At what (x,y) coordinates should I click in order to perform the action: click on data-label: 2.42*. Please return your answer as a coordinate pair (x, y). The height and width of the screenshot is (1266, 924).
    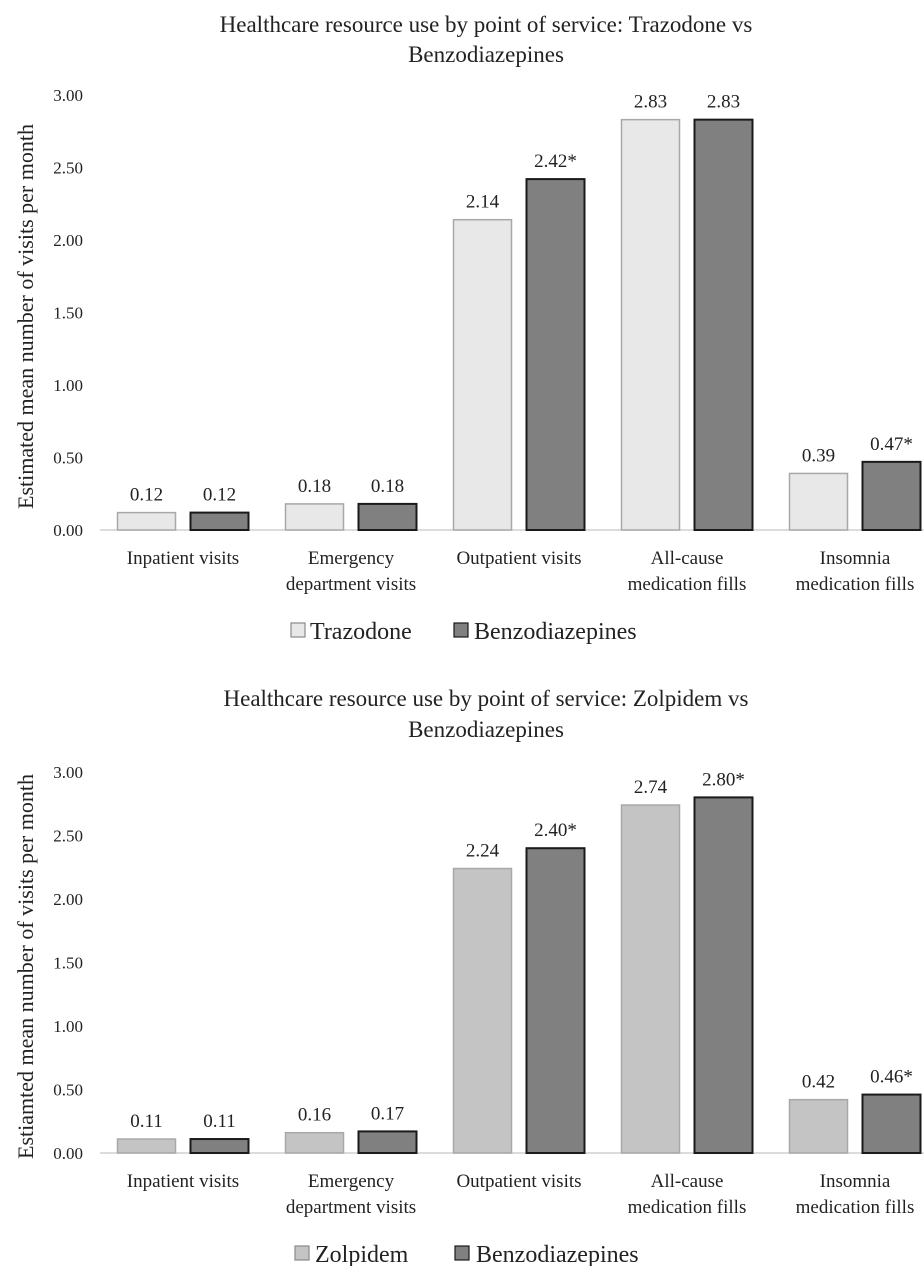
    Looking at the image, I should click on (555, 161).